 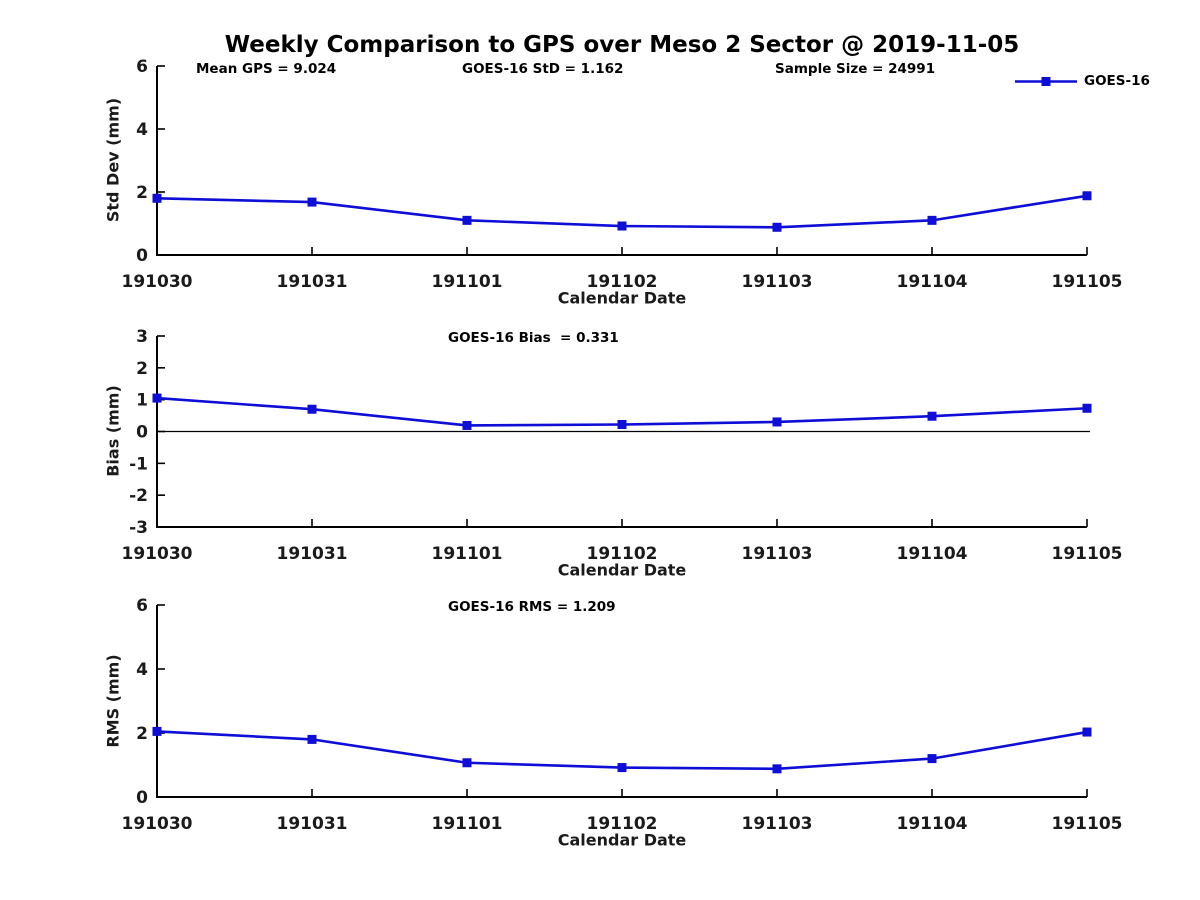 What do you see at coordinates (113, 160) in the screenshot?
I see `y-axis-label-stddev: Std Dev (mm)` at bounding box center [113, 160].